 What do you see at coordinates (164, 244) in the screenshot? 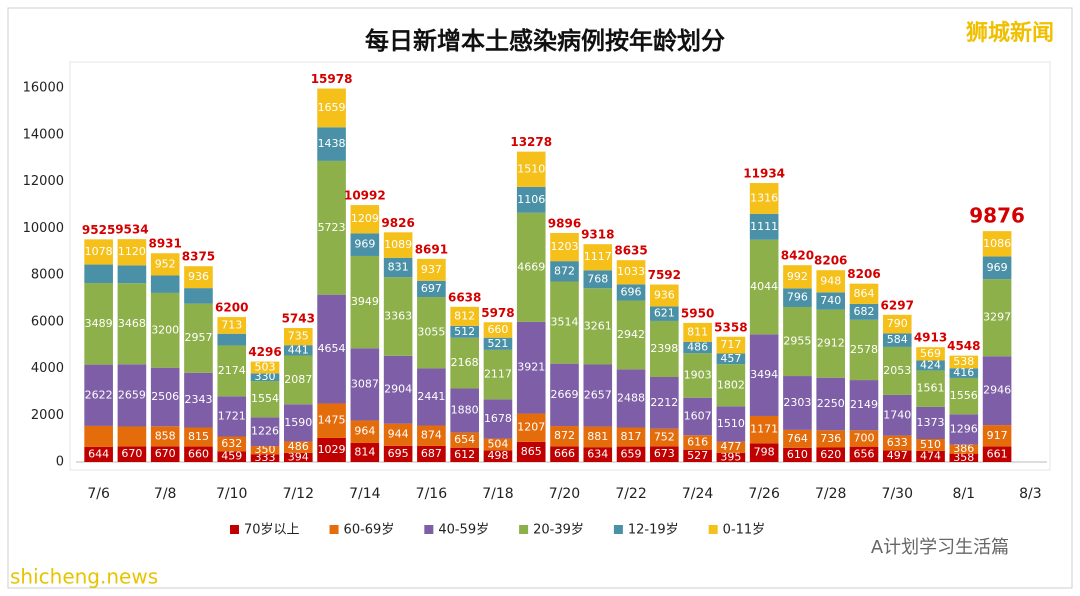
I see `total-label: 8931` at bounding box center [164, 244].